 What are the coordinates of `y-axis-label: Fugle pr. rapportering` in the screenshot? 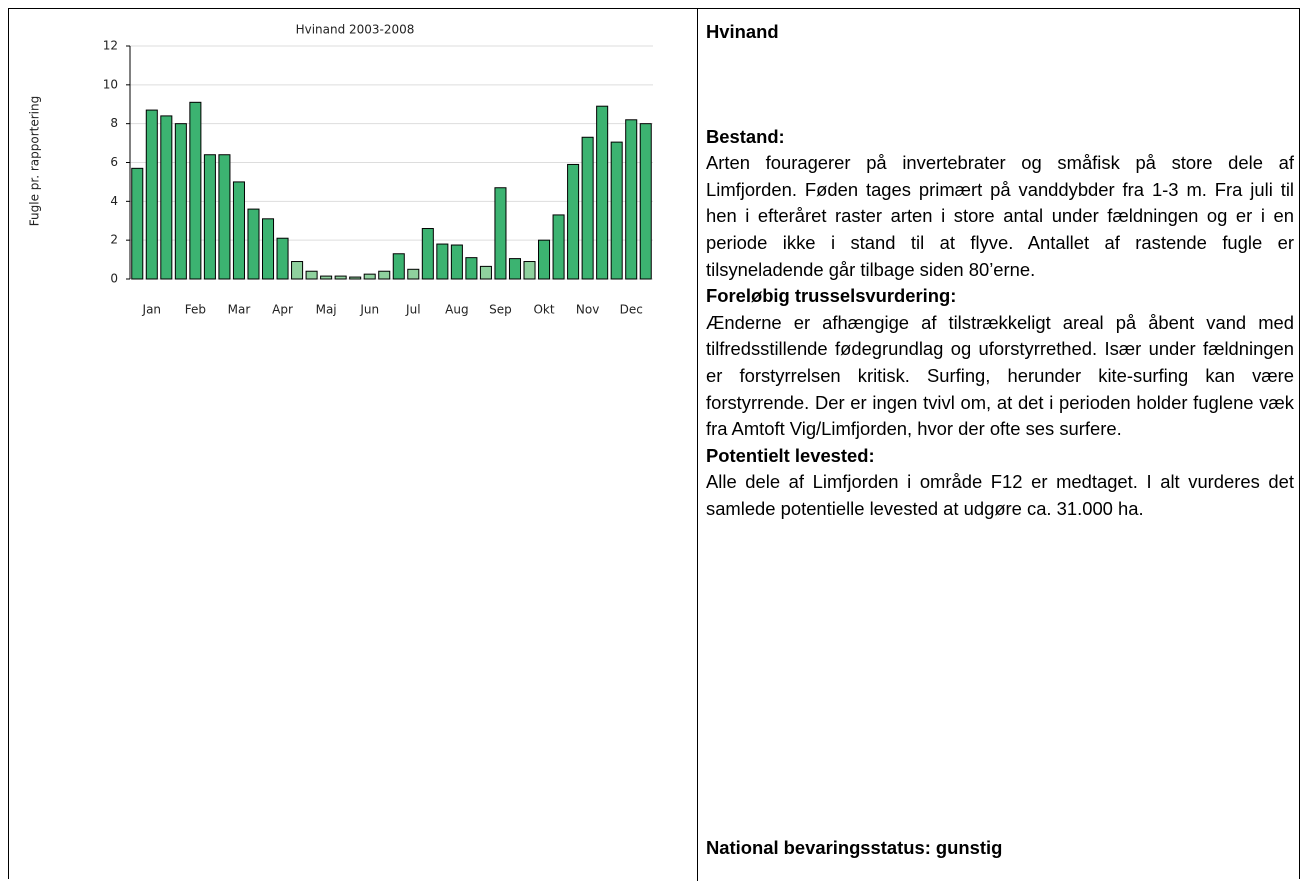 It's located at (35, 161).